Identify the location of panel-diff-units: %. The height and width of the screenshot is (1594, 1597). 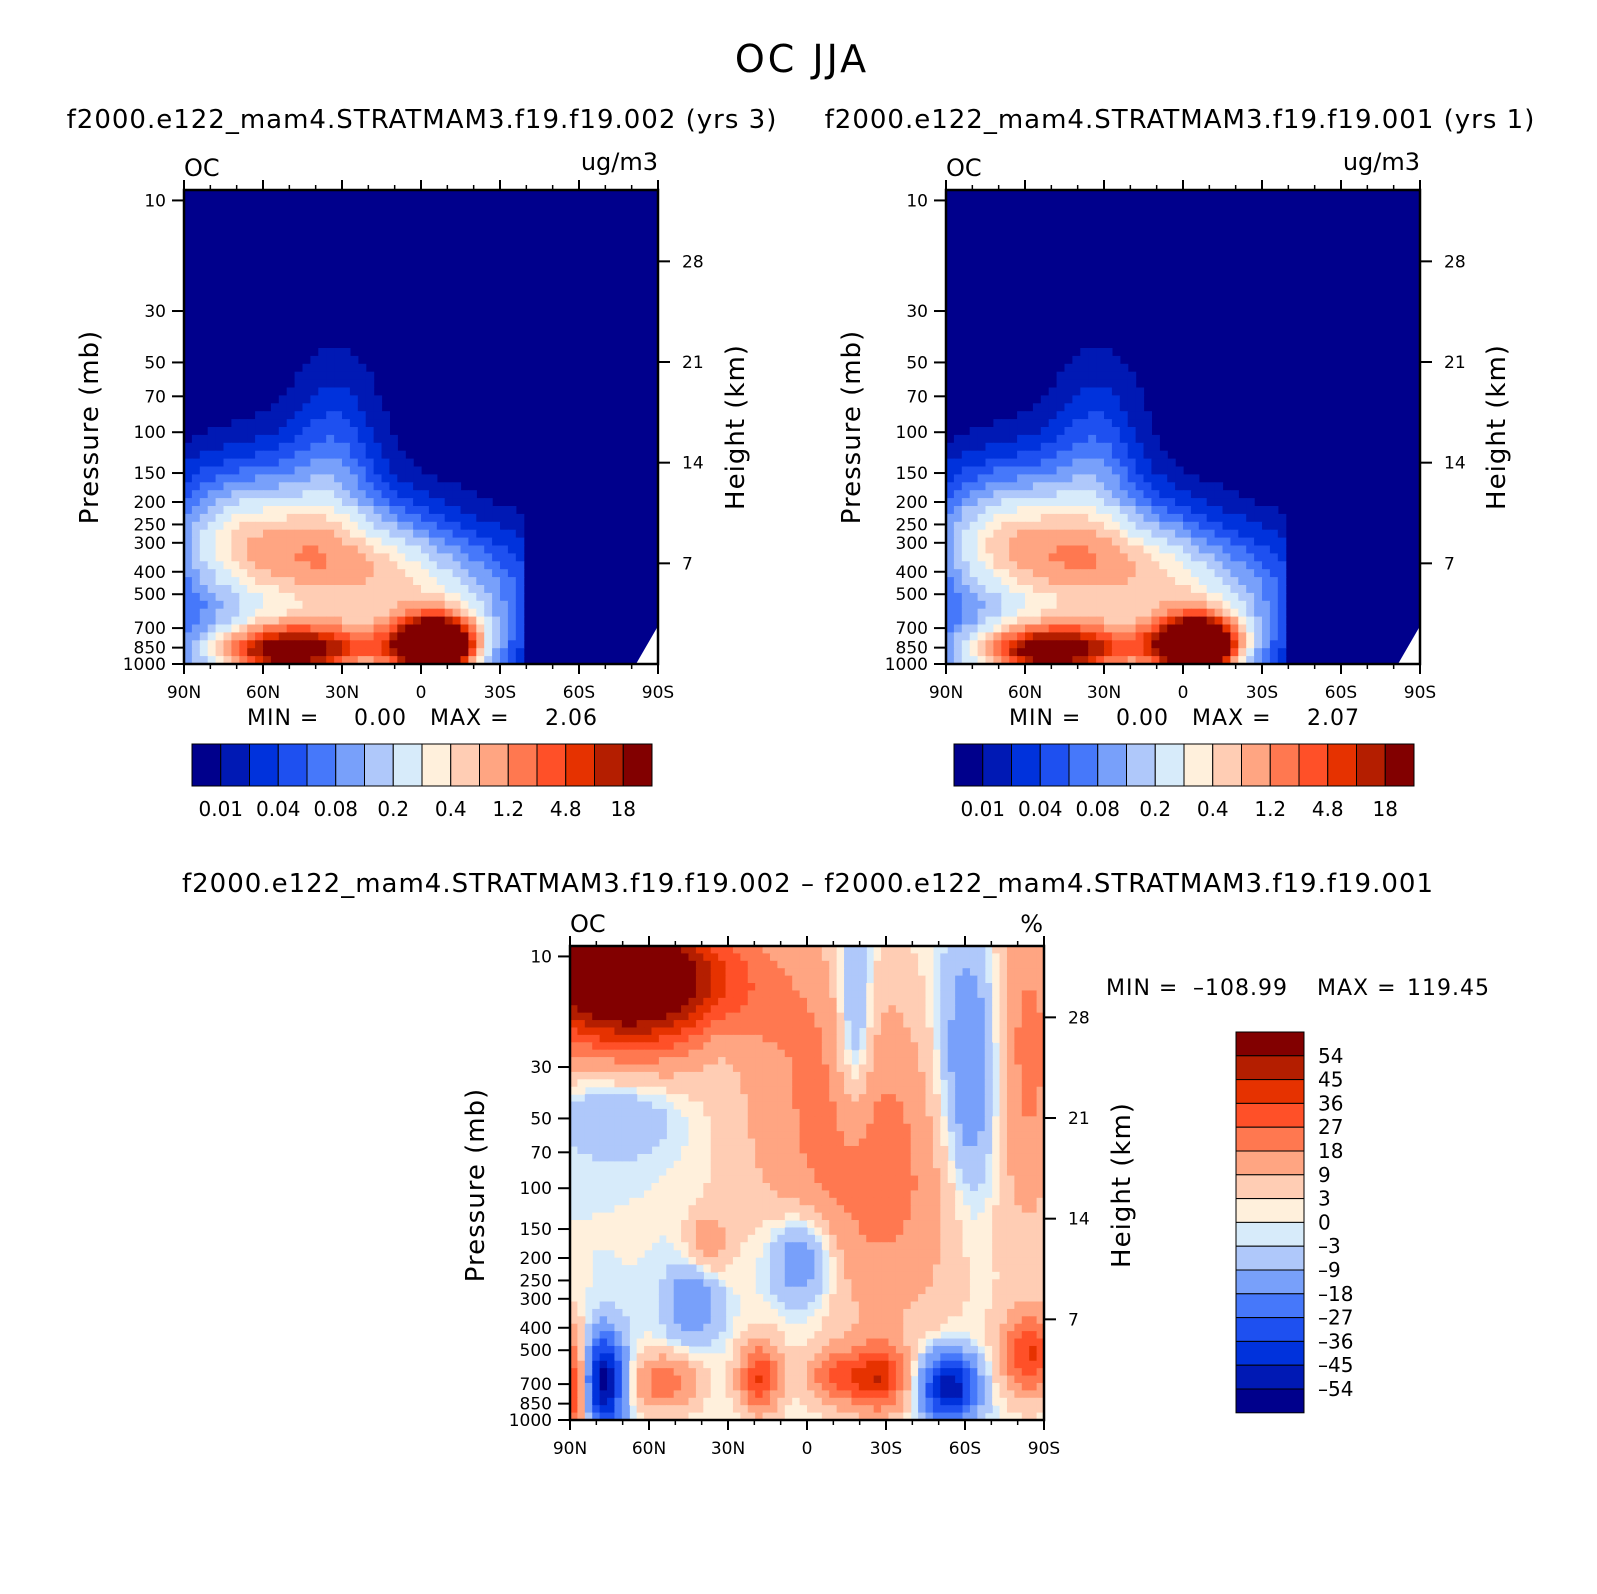
(1031, 924).